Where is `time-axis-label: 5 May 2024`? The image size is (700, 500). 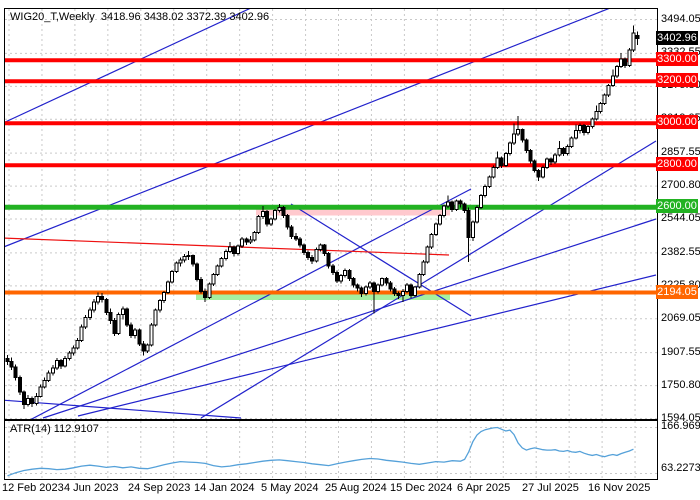 time-axis-label: 5 May 2024 is located at coordinates (290, 488).